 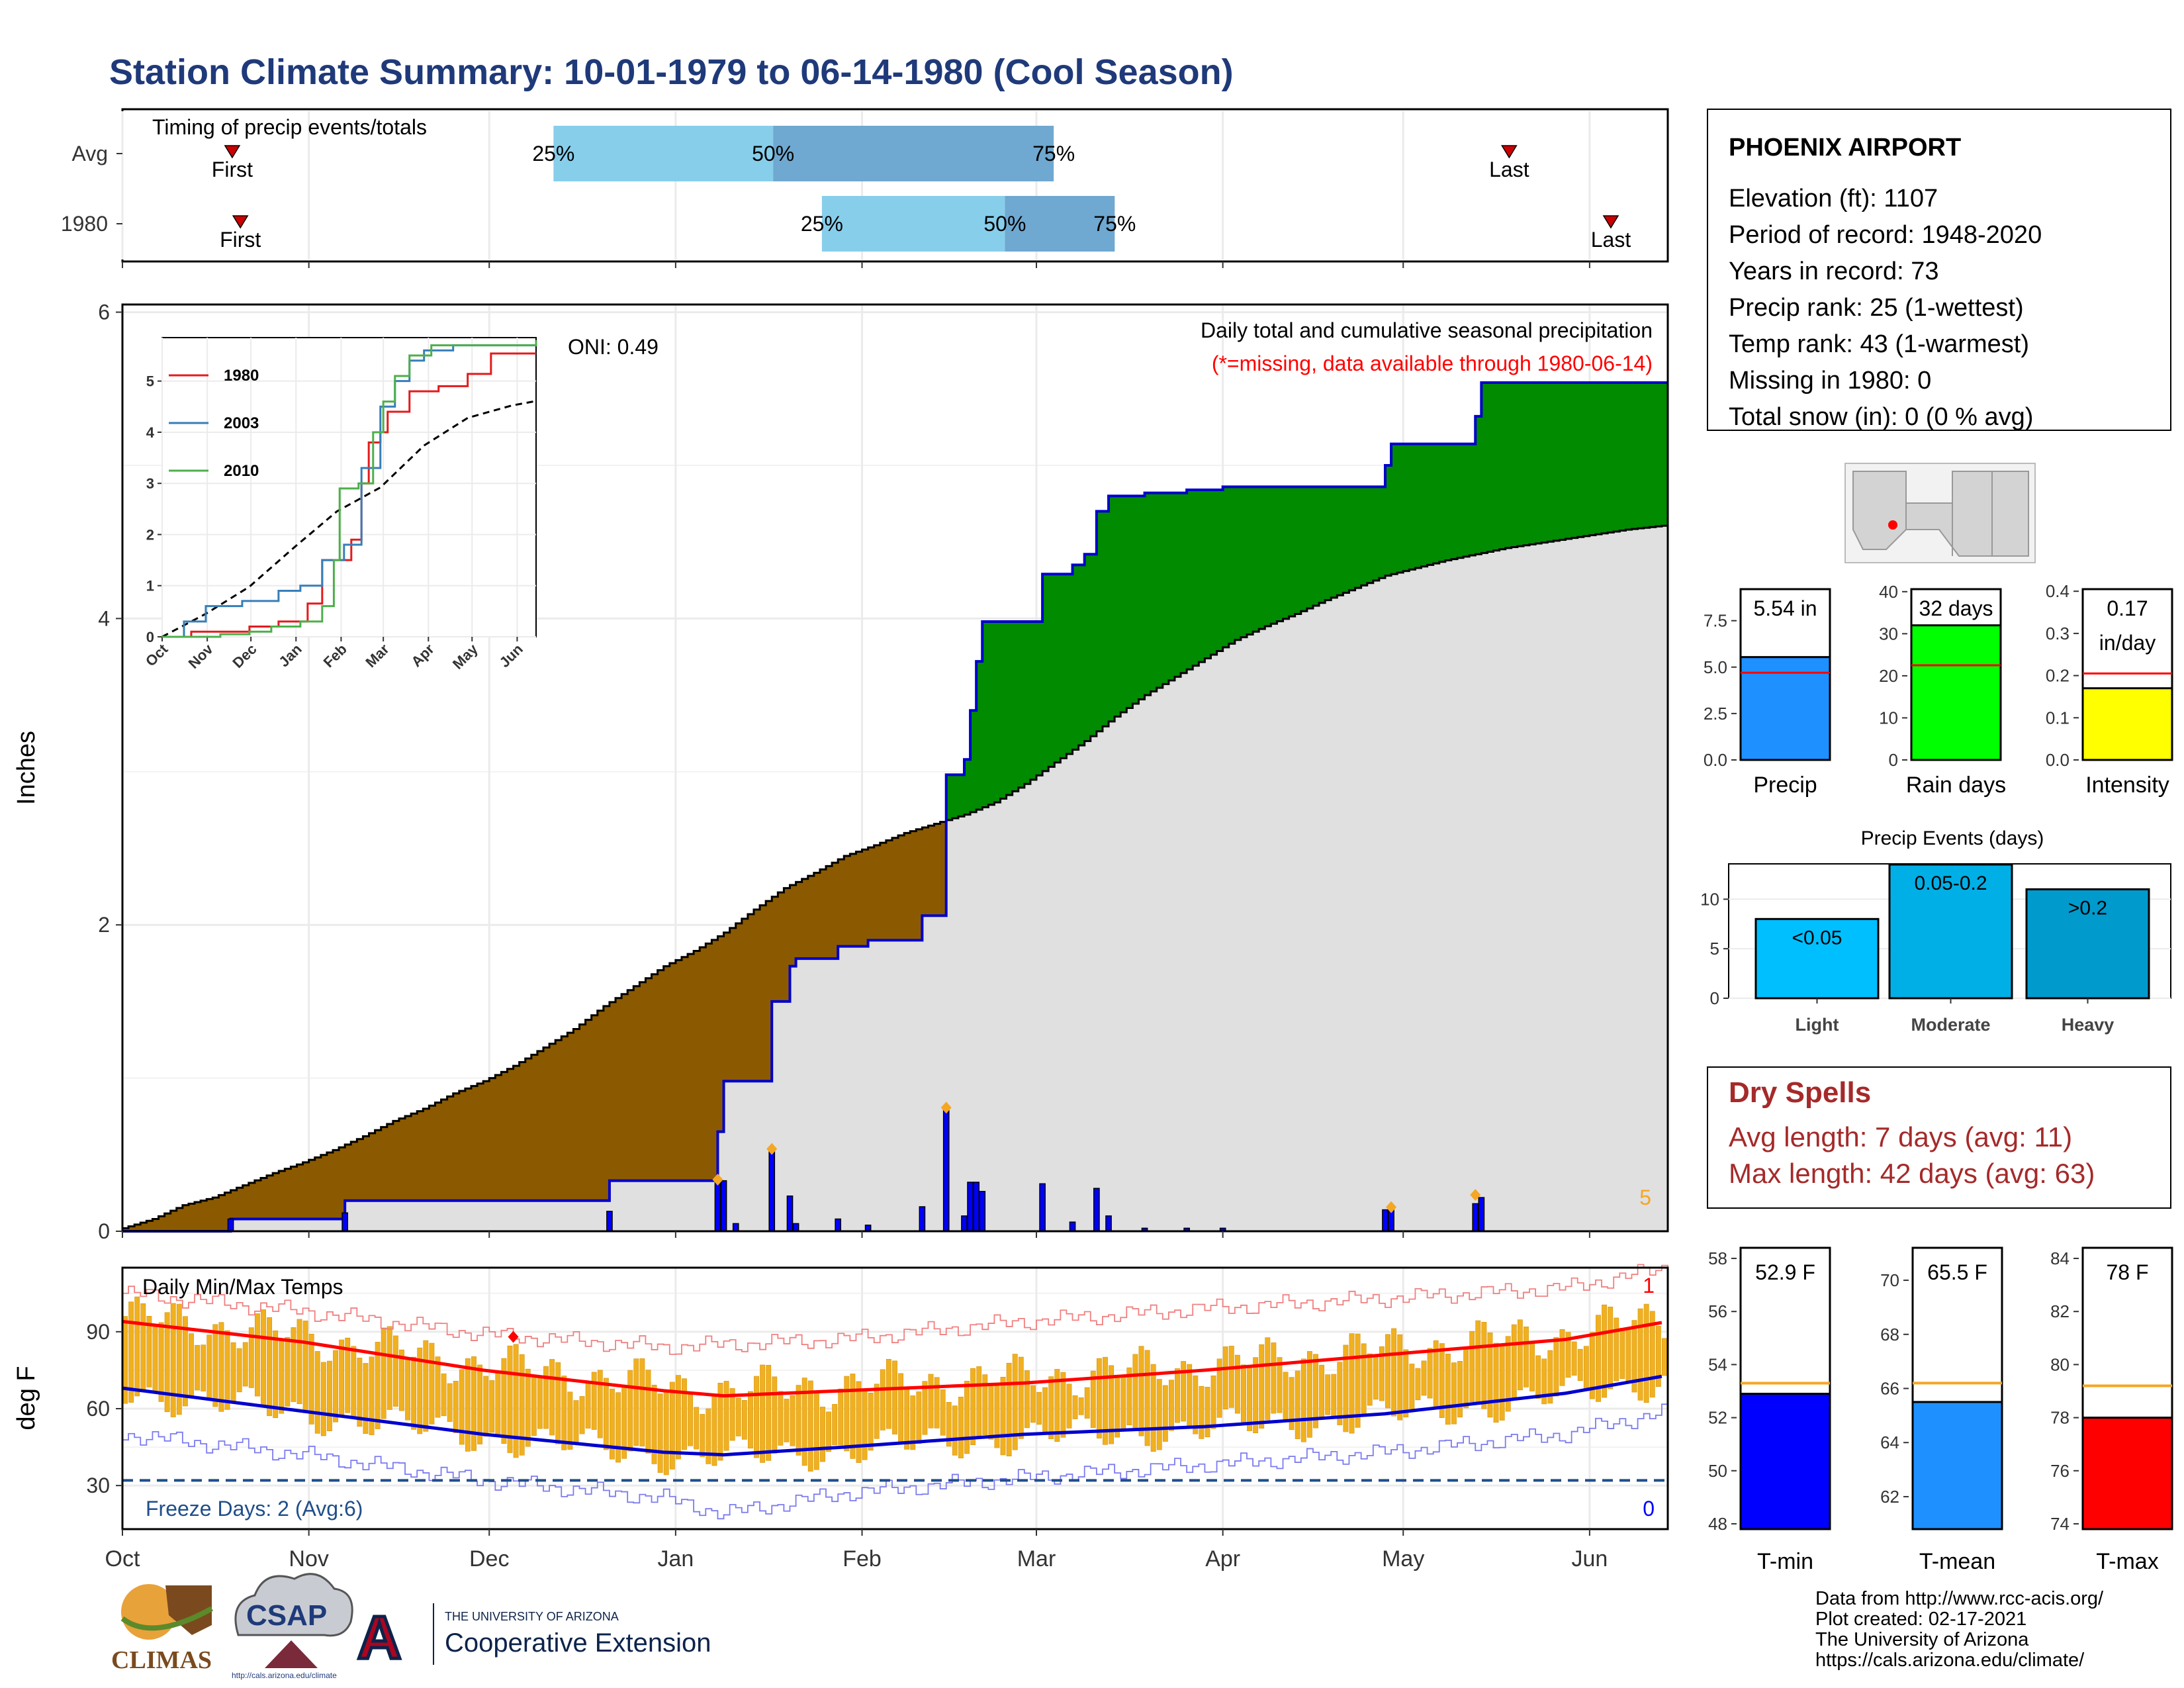 What do you see at coordinates (1957, 1272) in the screenshot?
I see `temp-bar-value-label: 65.5 F` at bounding box center [1957, 1272].